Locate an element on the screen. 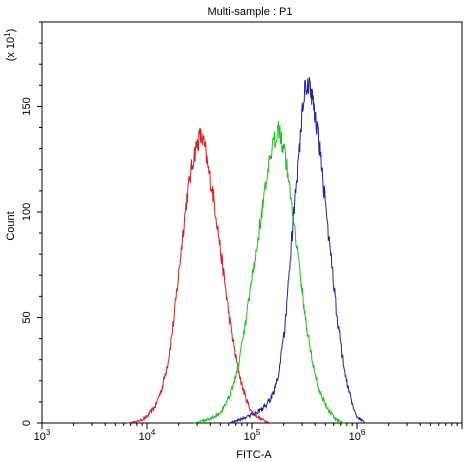 This screenshot has height=462, width=472. chart-title: Multi-sample : P1 is located at coordinates (250, 12).